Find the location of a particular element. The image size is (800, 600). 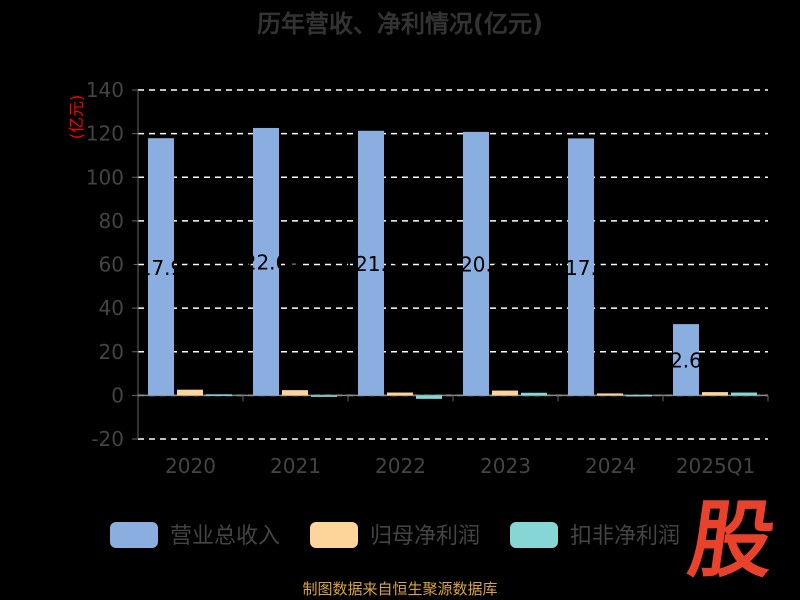

data-labels: 117.94 122.64 121.3 120.8 117.8 32.67 is located at coordinates (420, 312).